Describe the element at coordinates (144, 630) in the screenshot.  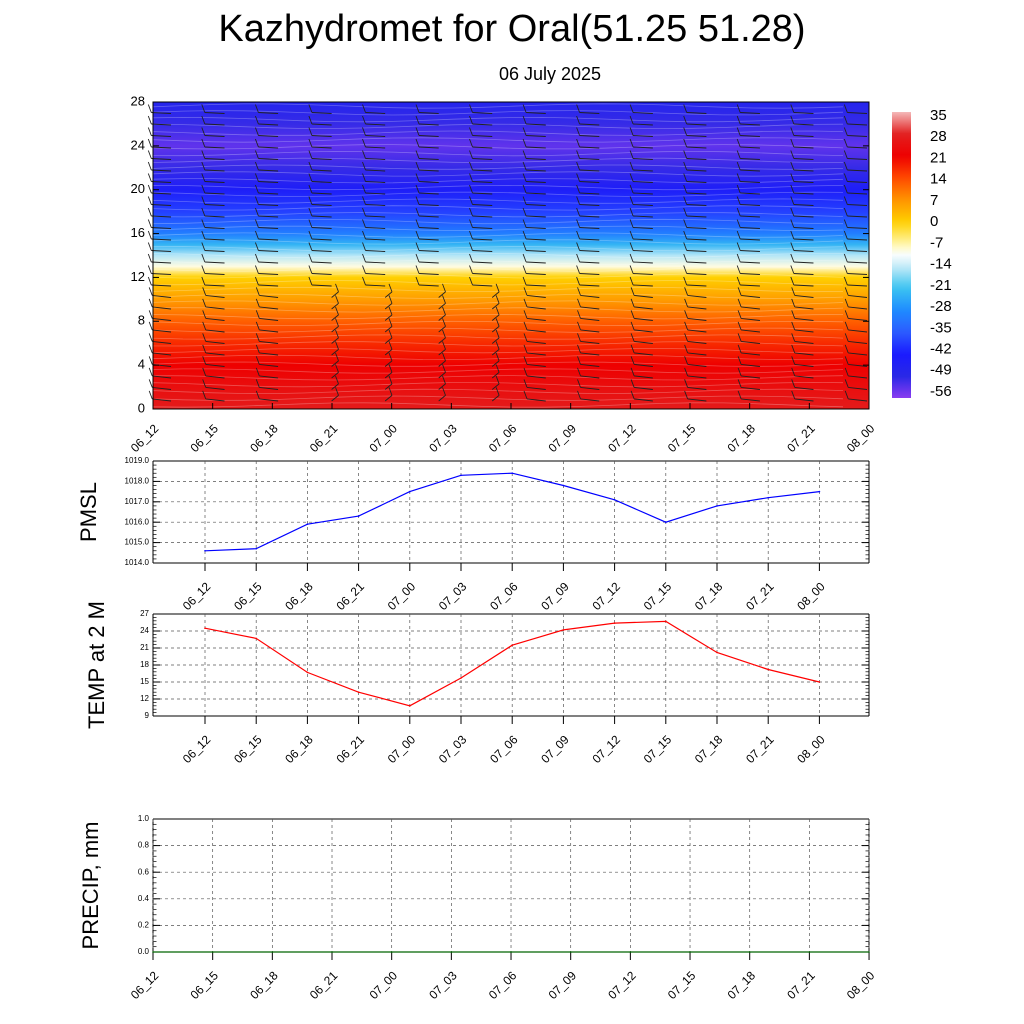
I see `temp-y-tick-label: 24` at that location.